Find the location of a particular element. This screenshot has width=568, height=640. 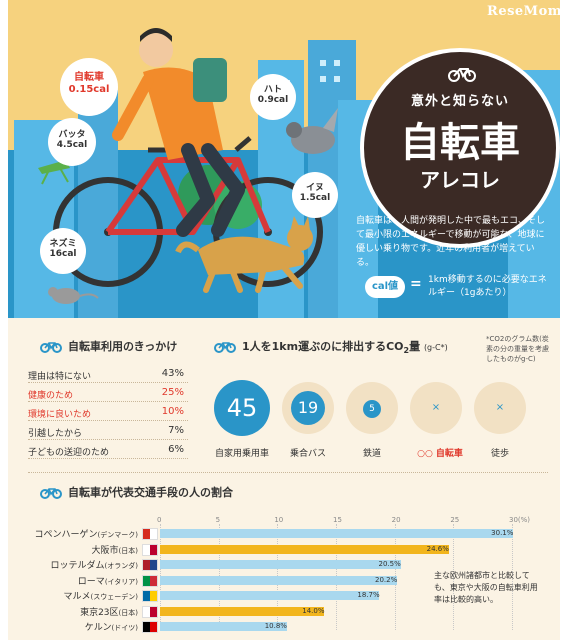

reason-value: 6% is located at coordinates (176, 449).